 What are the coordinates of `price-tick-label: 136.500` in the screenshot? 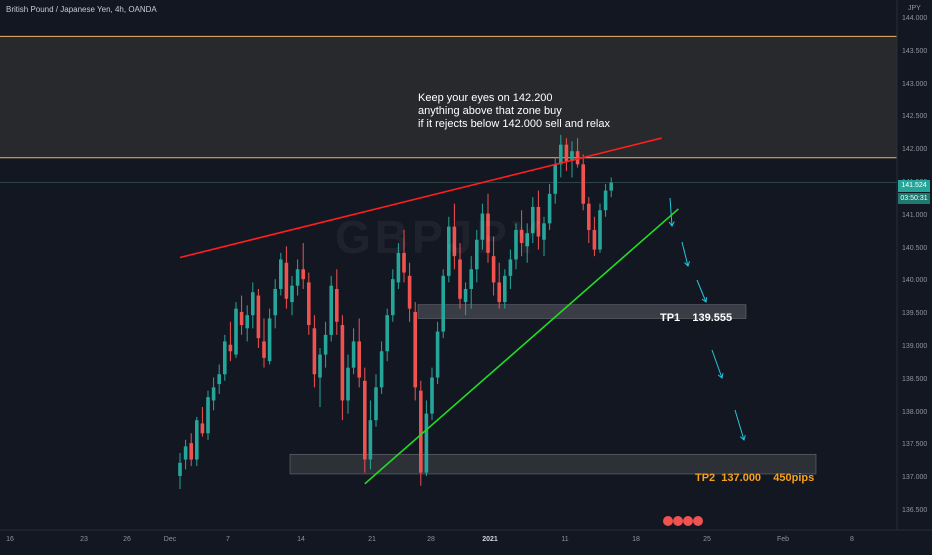 It's located at (915, 510).